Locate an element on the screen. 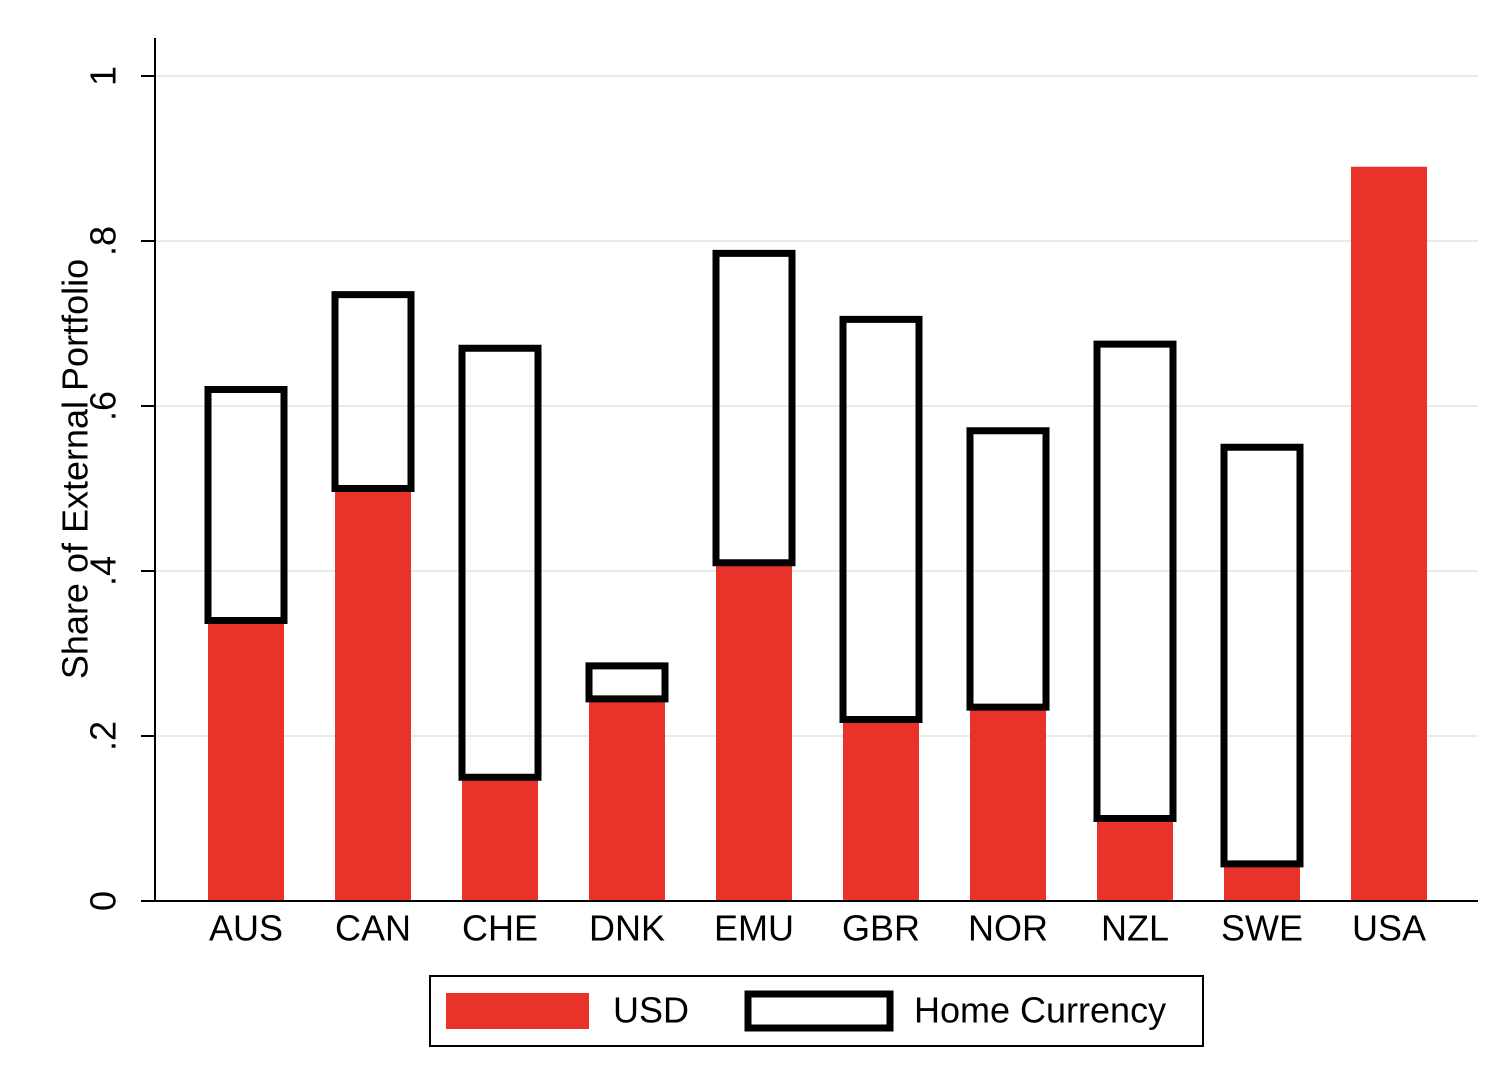  bar-home-currency-can is located at coordinates (373, 391).